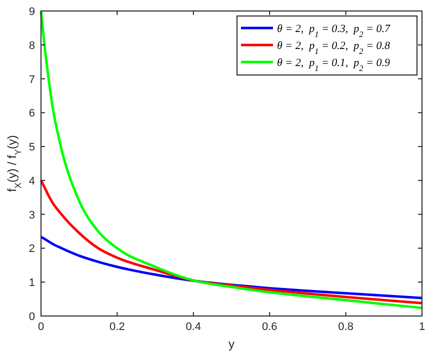 Image resolution: width=436 pixels, height=354 pixels. What do you see at coordinates (194, 327) in the screenshot?
I see `x-tick-label: 0.4` at bounding box center [194, 327].